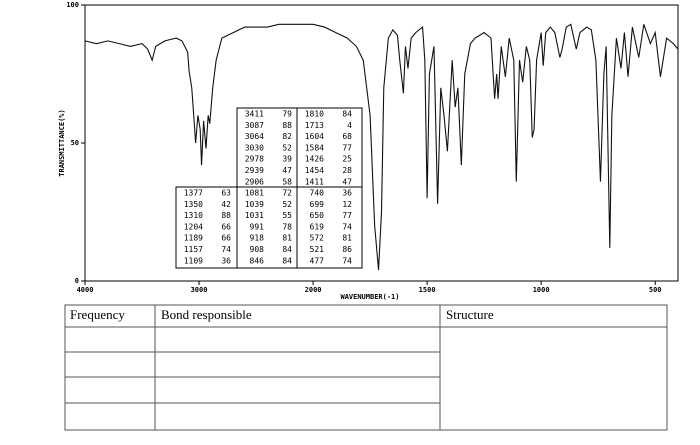 The height and width of the screenshot is (445, 700). I want to click on y-tick-label: 0, so click(77, 281).